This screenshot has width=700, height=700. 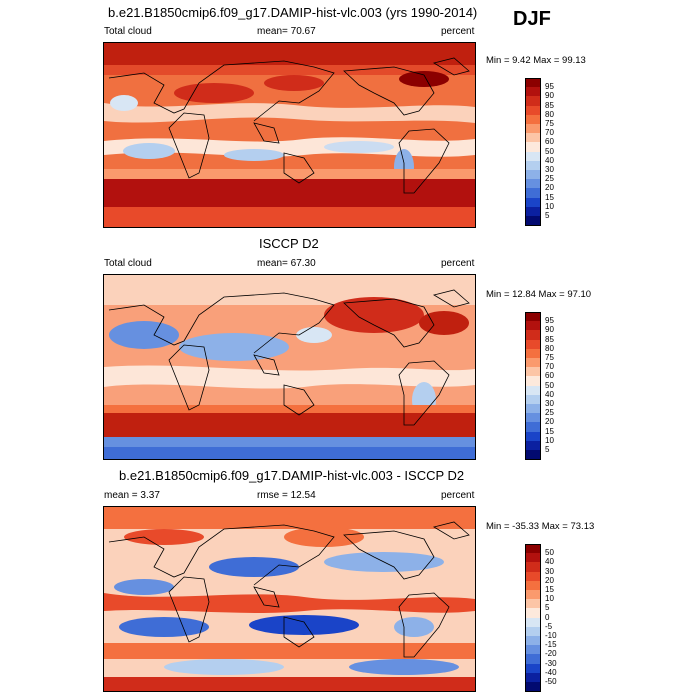 What do you see at coordinates (128, 31) in the screenshot?
I see `panel1-left-label: Total cloud` at bounding box center [128, 31].